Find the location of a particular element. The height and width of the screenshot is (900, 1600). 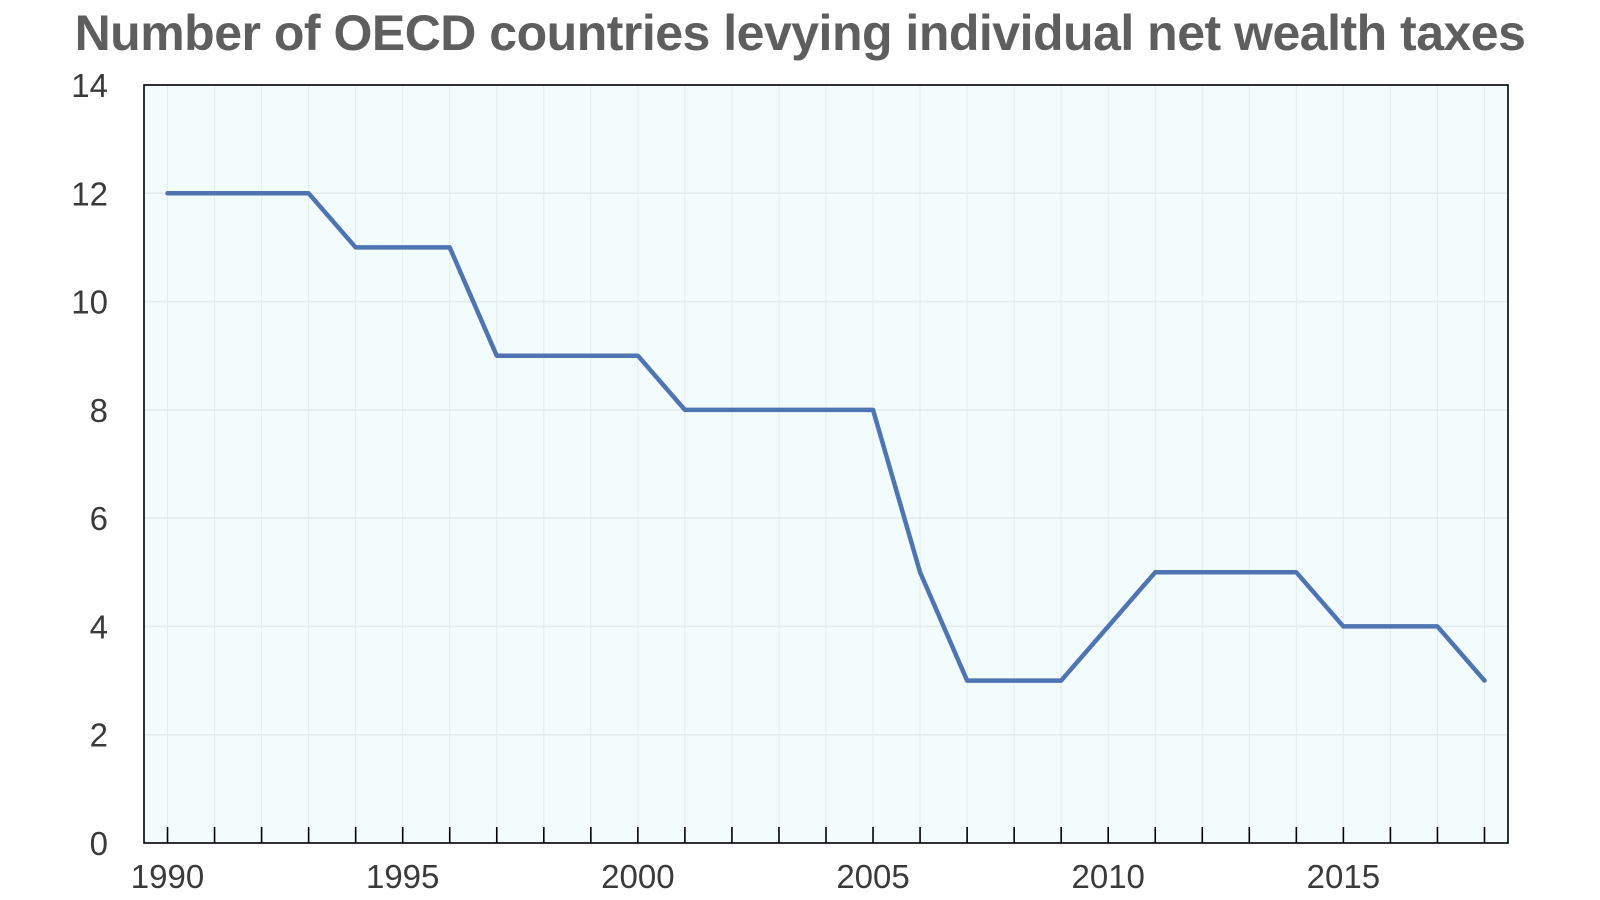

x-tick-label: 2015 is located at coordinates (1343, 876).